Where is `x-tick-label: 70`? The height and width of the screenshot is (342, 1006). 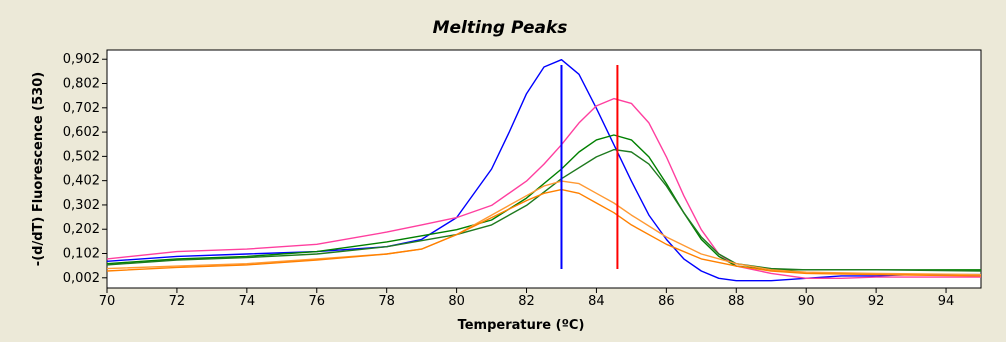 x-tick-label: 70 is located at coordinates (107, 301).